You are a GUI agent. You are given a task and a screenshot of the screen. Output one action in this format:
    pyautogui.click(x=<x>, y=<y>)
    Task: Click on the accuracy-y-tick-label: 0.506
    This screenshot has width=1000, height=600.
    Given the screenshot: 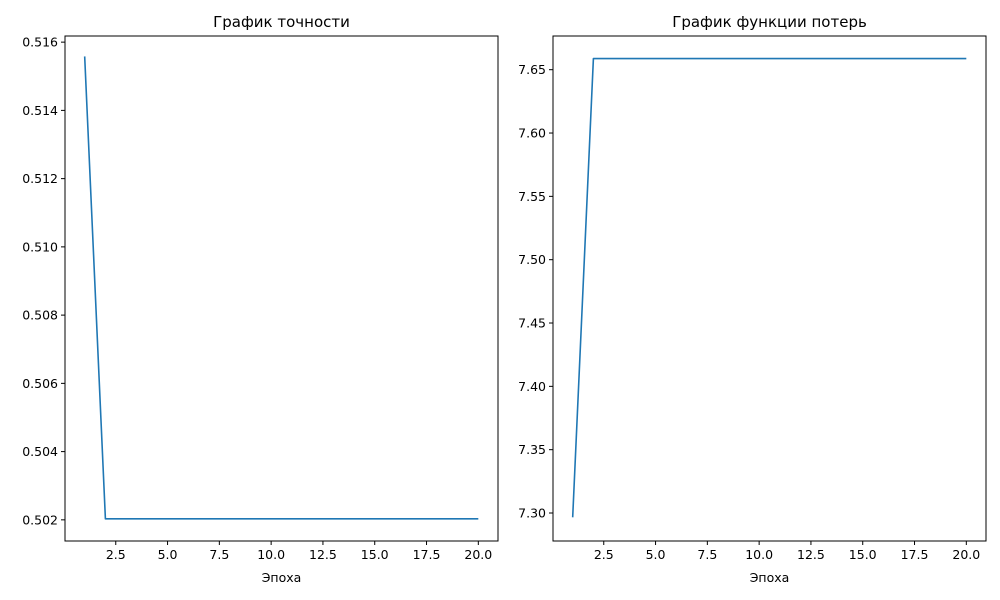 What is the action you would take?
    pyautogui.click(x=40, y=383)
    